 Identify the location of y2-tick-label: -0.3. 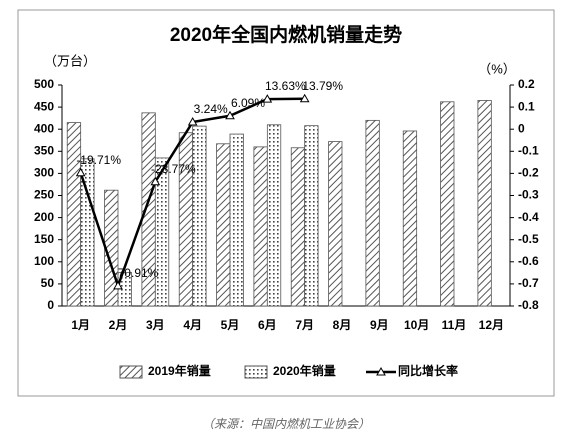
(528, 195).